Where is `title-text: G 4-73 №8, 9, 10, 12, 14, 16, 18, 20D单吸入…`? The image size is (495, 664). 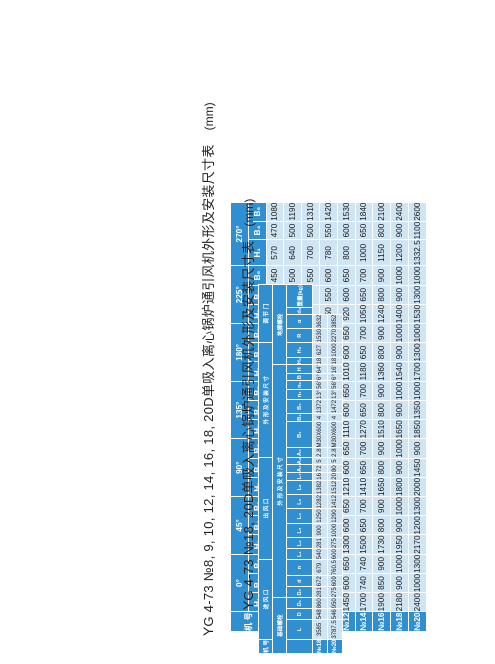 title-text: G 4-73 №8, 9, 10, 12, 14, 16, 18, 20D单吸入… is located at coordinates (208, 385).